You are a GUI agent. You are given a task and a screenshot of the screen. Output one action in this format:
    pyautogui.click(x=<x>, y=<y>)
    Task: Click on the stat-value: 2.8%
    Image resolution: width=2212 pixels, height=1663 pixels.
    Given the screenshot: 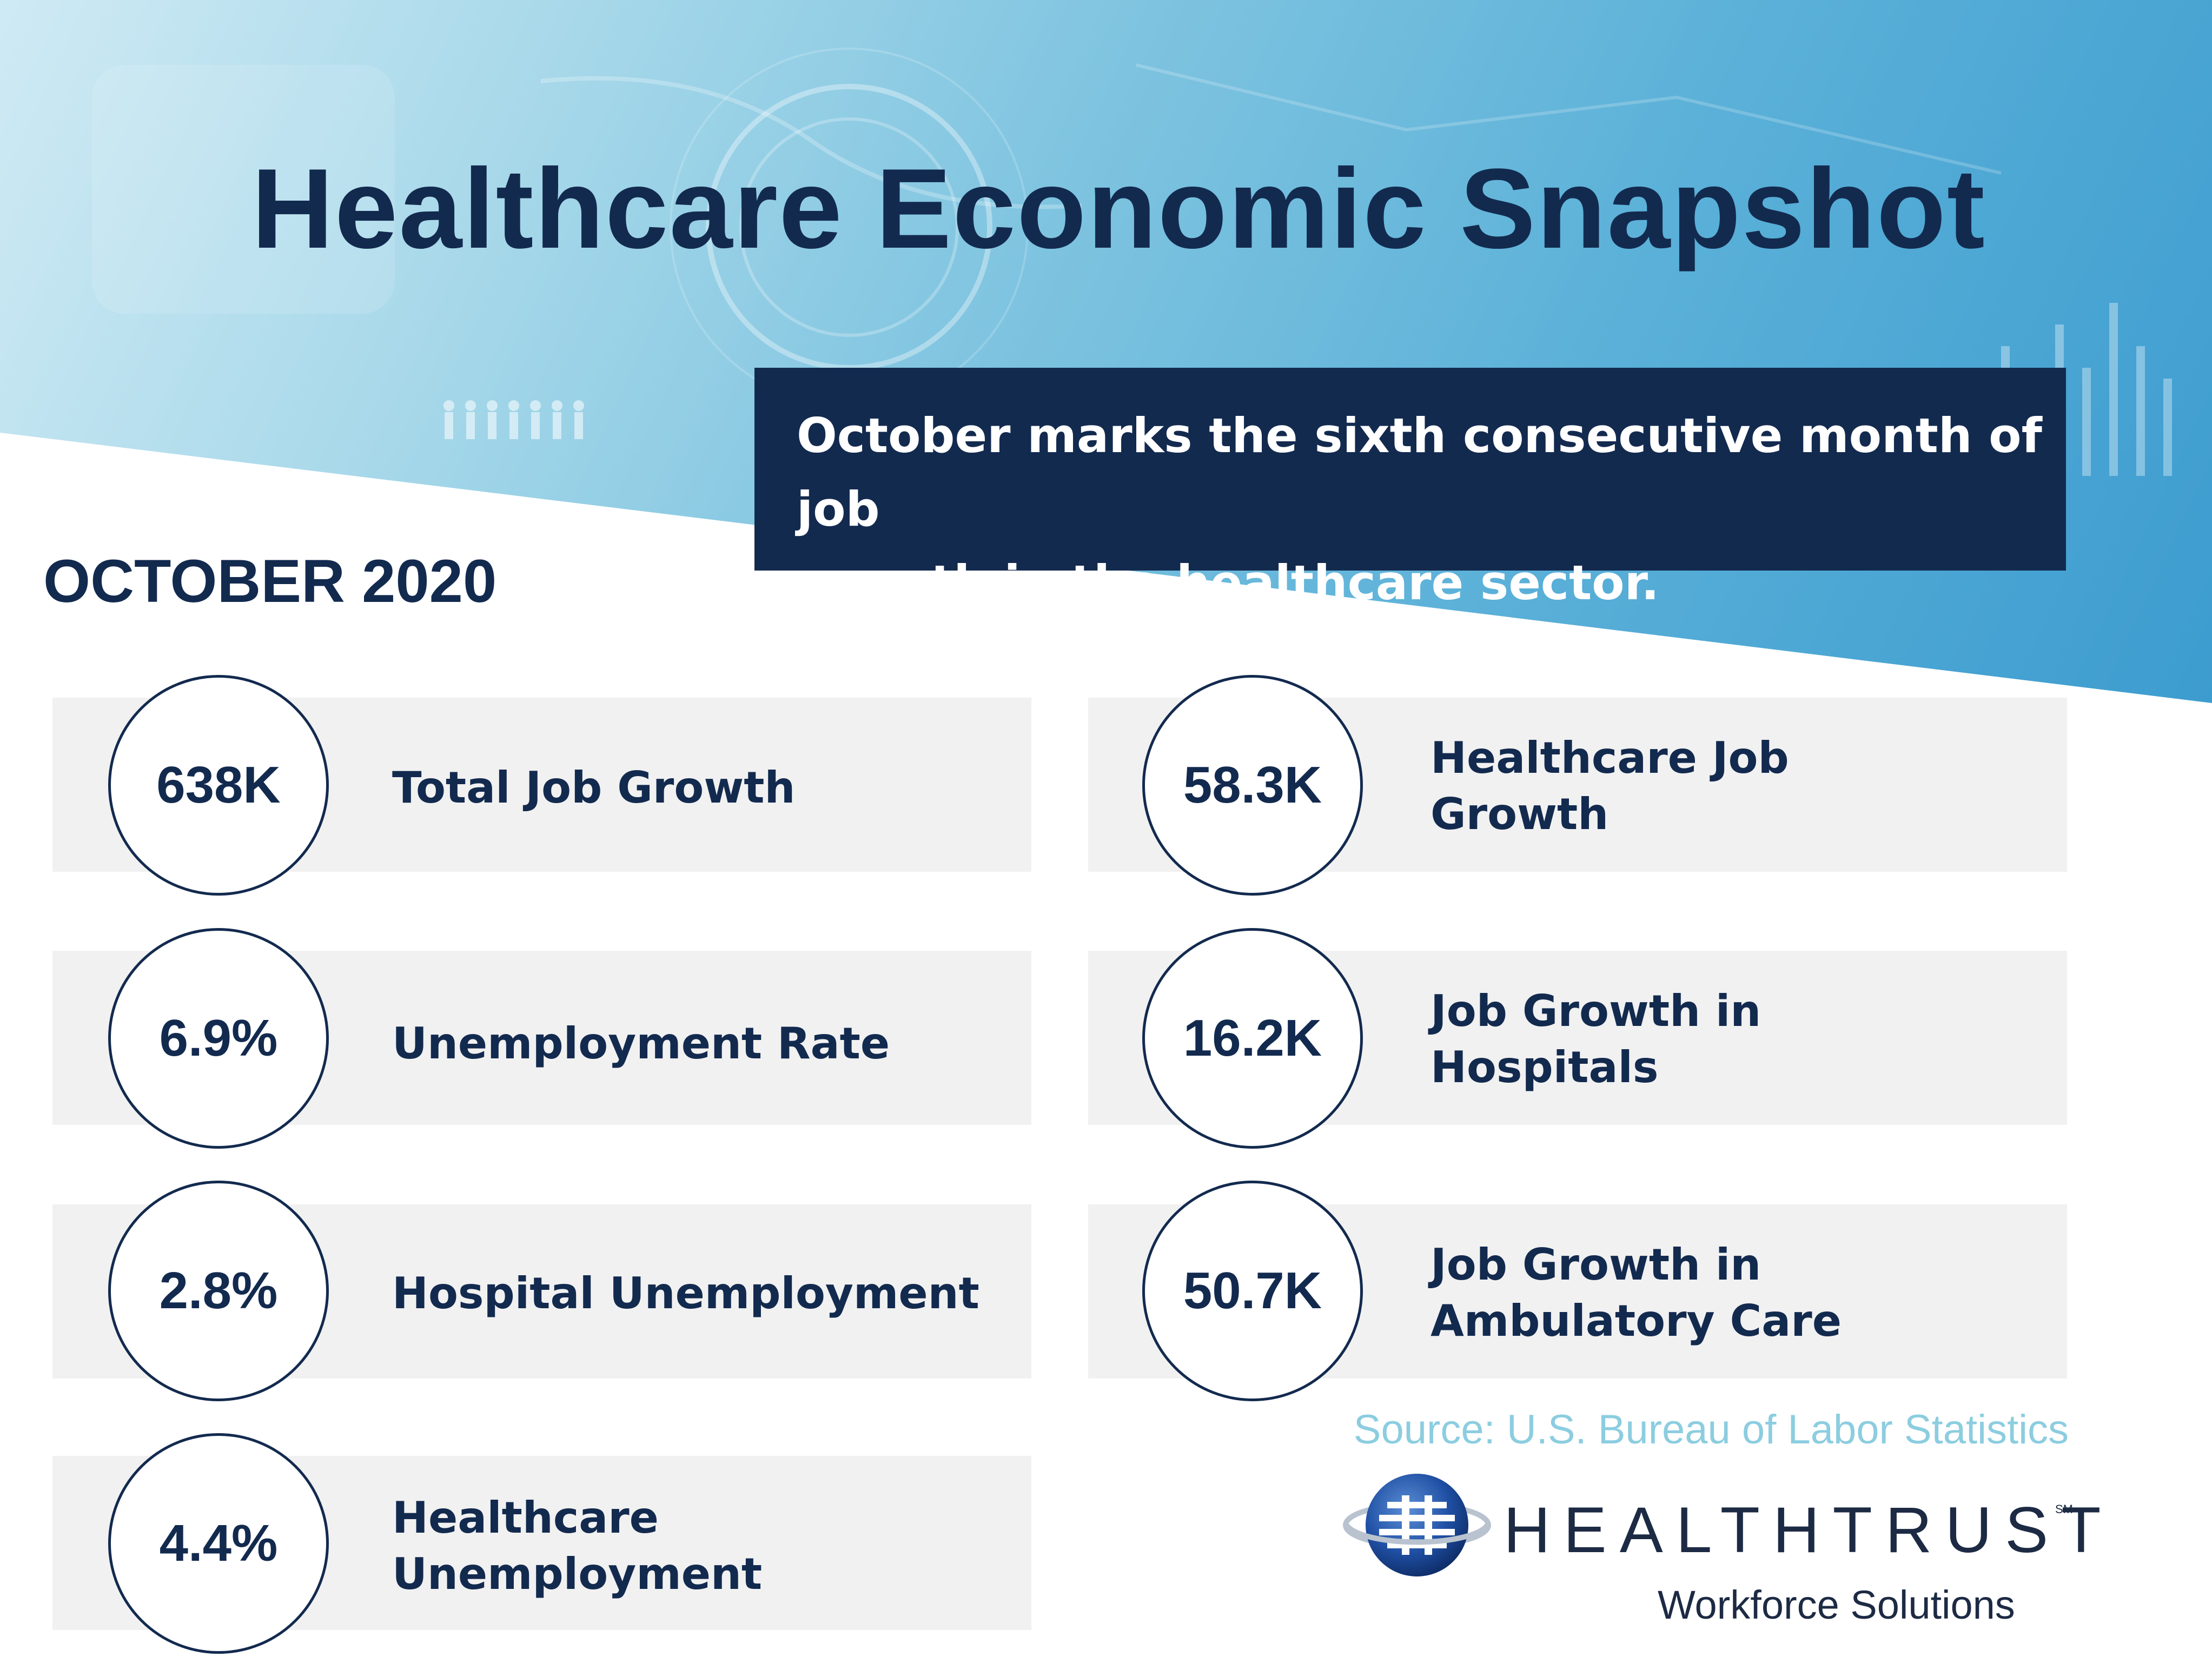 What is the action you would take?
    pyautogui.click(x=218, y=1291)
    